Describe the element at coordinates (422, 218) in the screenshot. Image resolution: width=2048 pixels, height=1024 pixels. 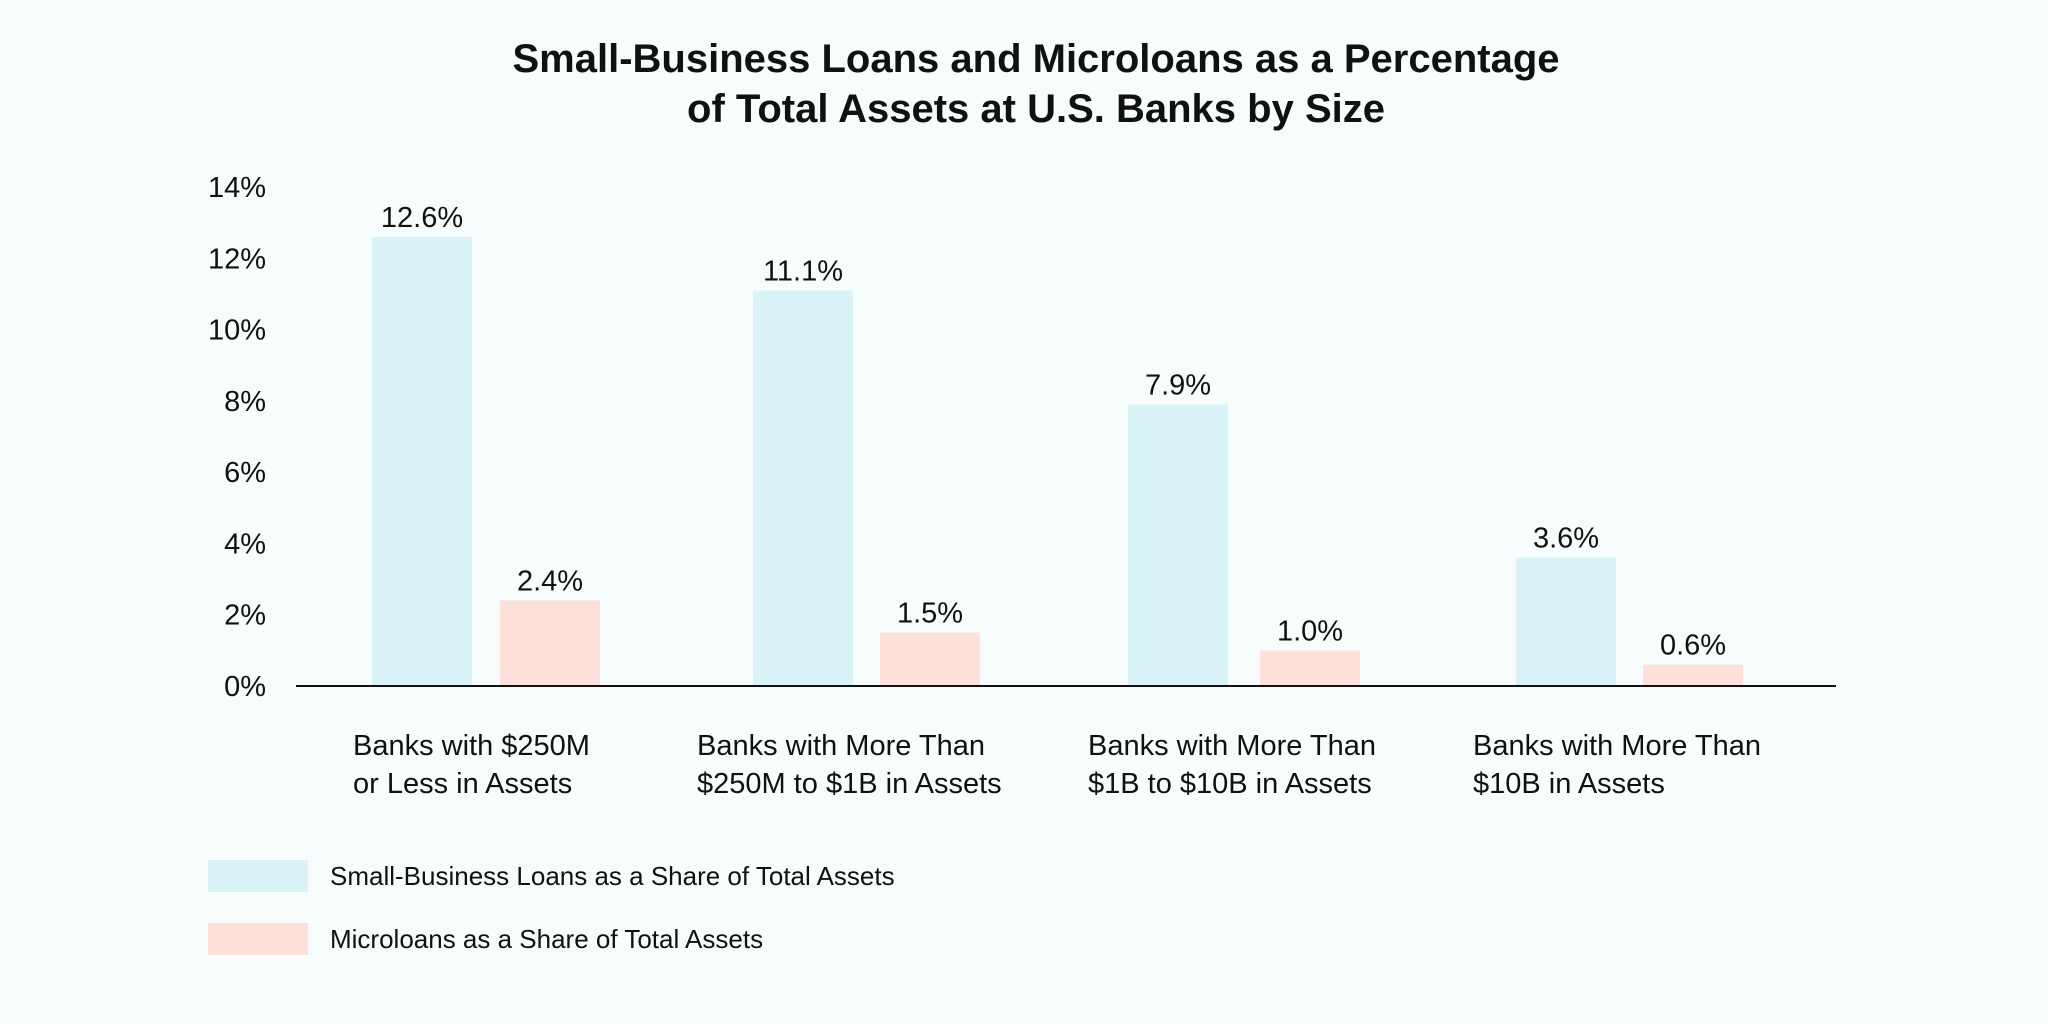
I see `data-label: 12.6%` at that location.